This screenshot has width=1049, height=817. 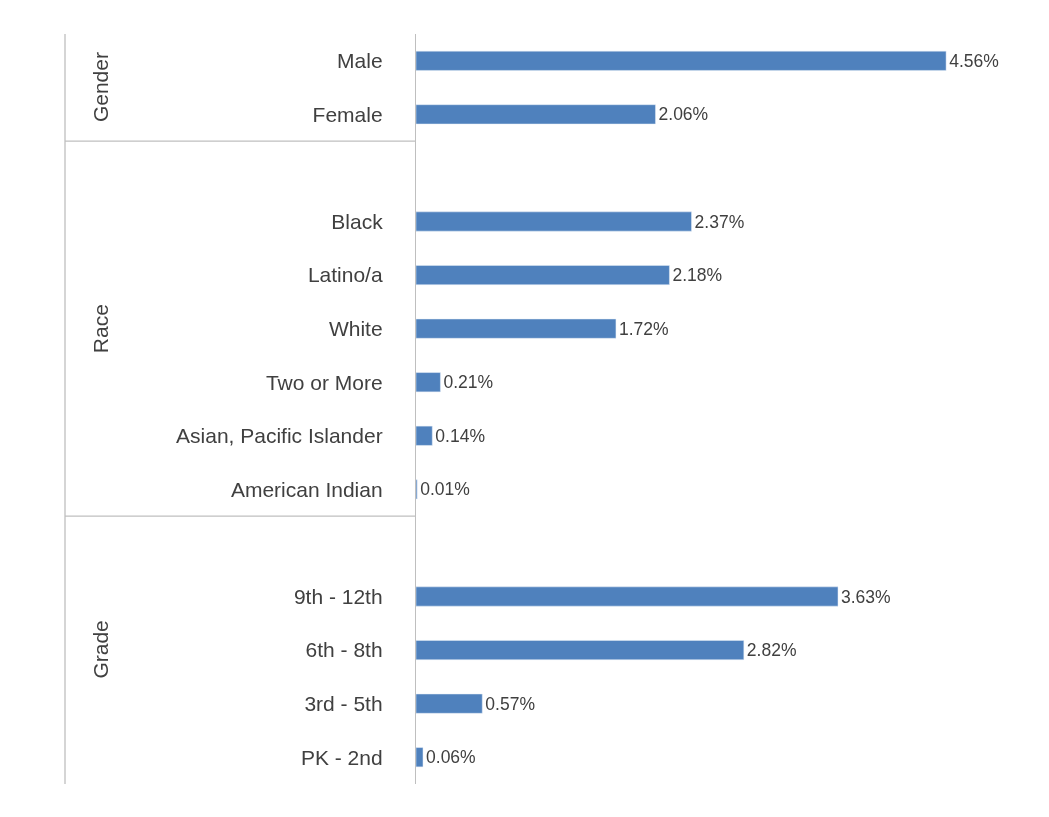 What do you see at coordinates (445, 489) in the screenshot?
I see `data-label: 0.01%` at bounding box center [445, 489].